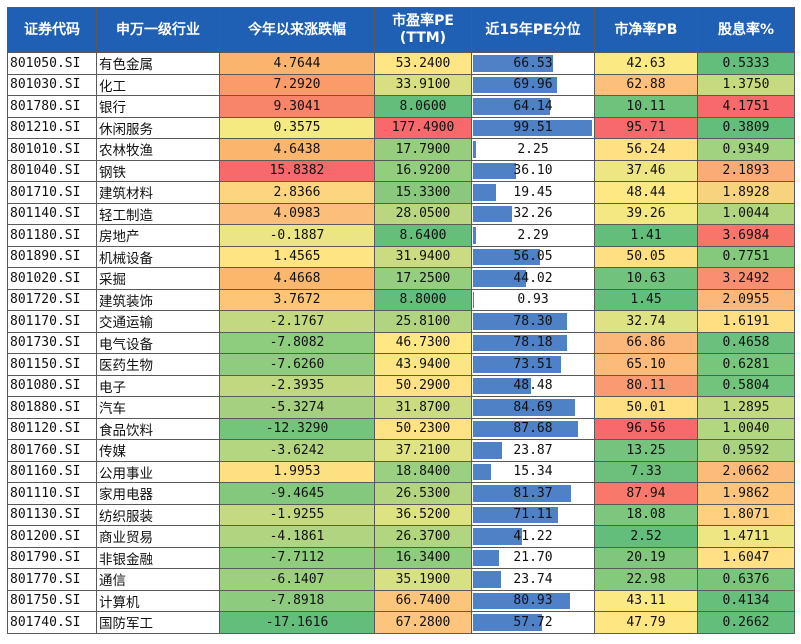 Image resolution: width=801 pixels, height=644 pixels. I want to click on dividend-yield-cell: 1.6191, so click(746, 321).